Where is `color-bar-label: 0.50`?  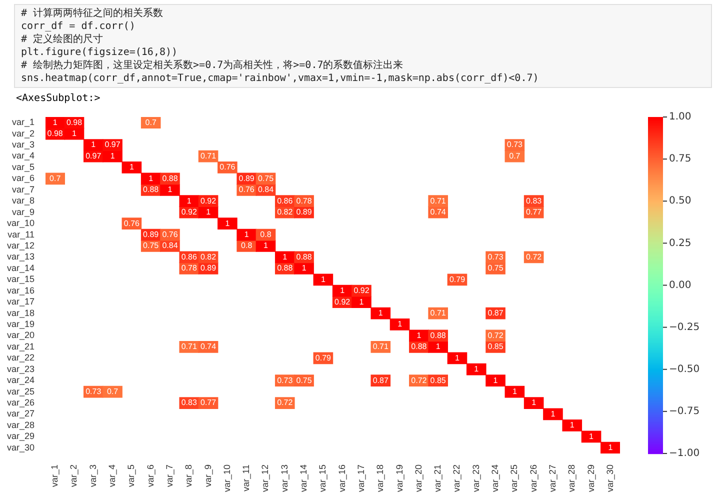
color-bar-label: 0.50 is located at coordinates (680, 201).